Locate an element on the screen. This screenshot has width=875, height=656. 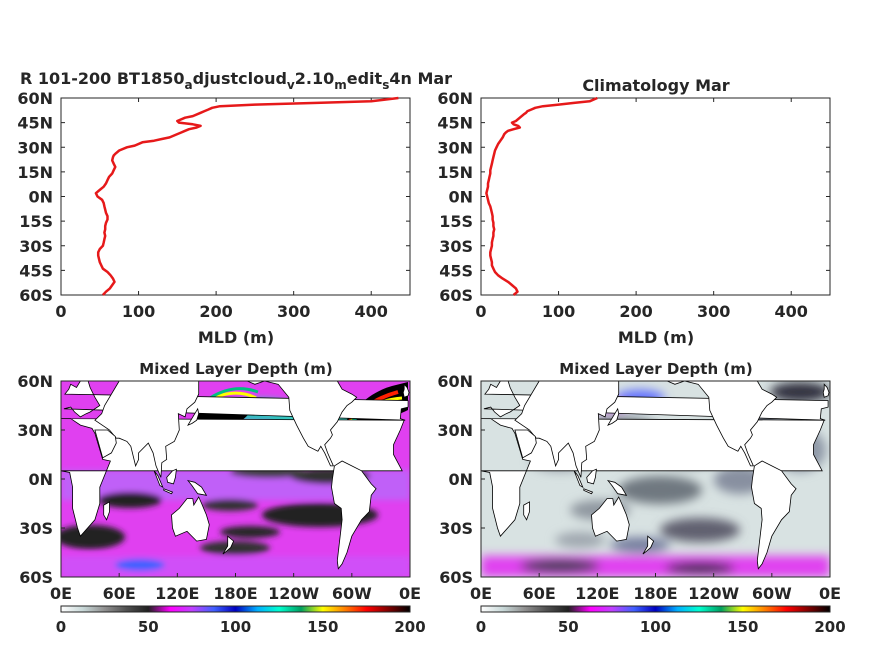
map-model-continents is located at coordinates (235, 475).